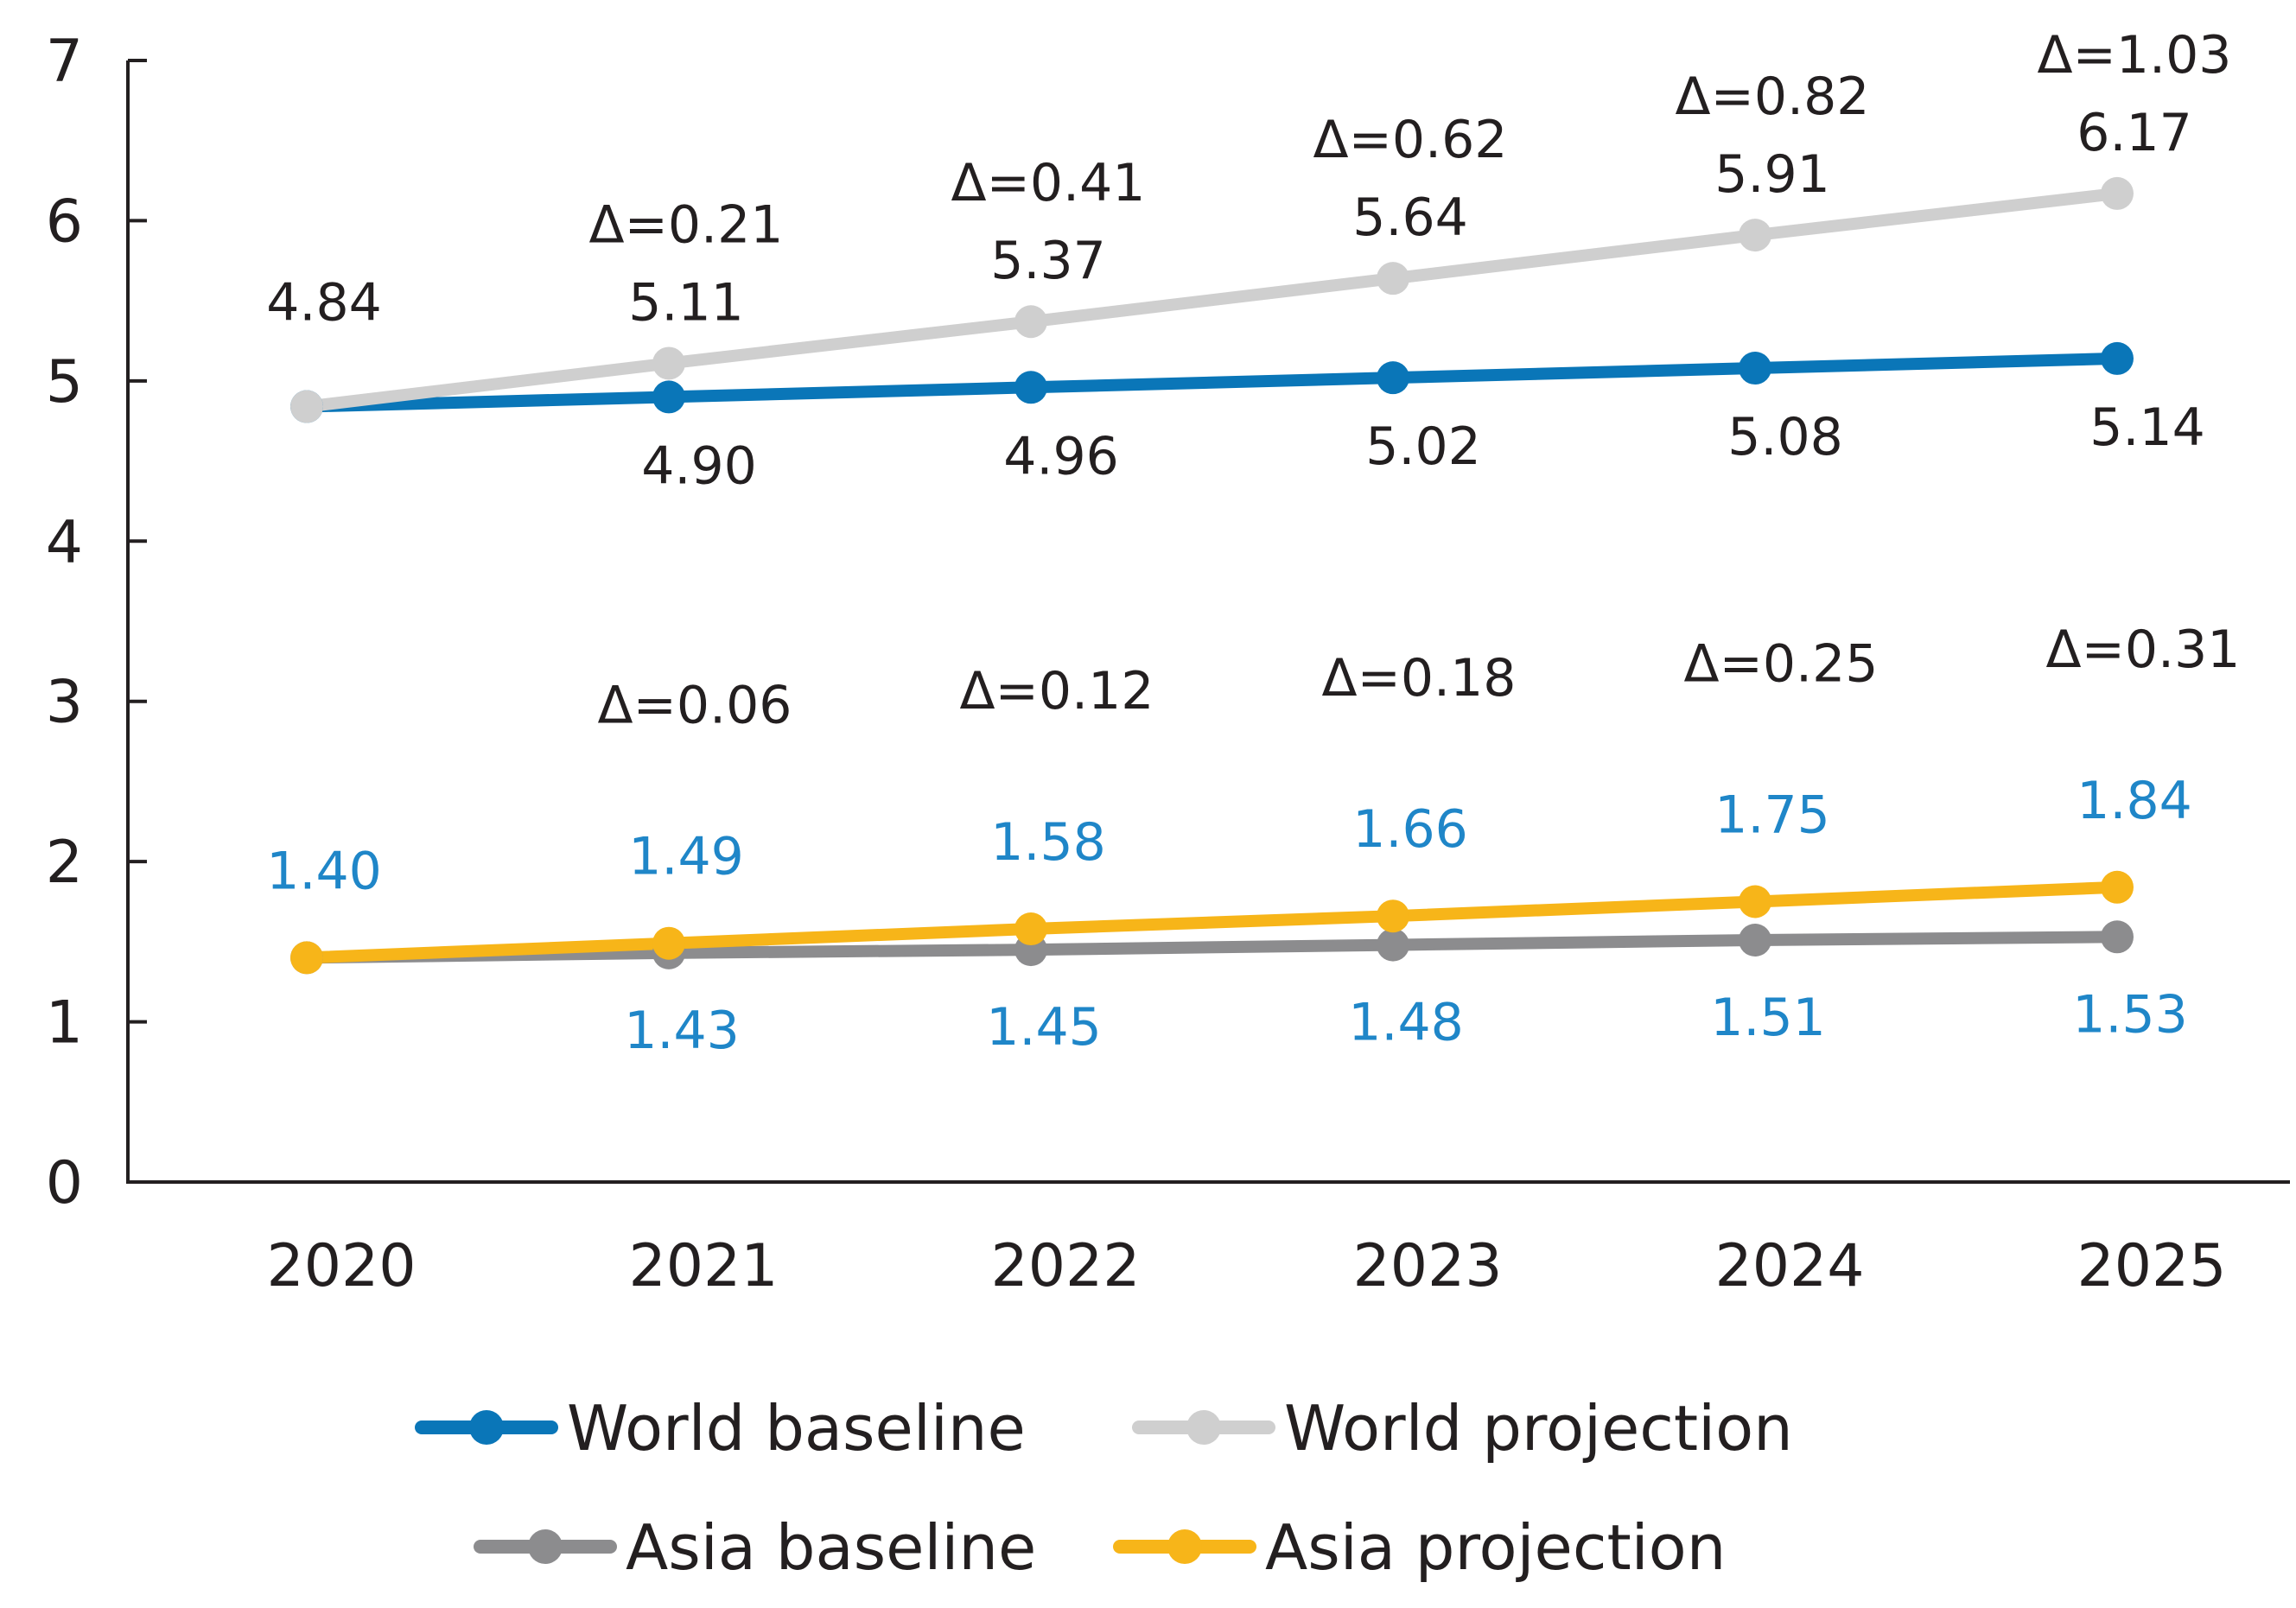  Describe the element at coordinates (64, 221) in the screenshot. I see `y-tick-label: 6` at that location.